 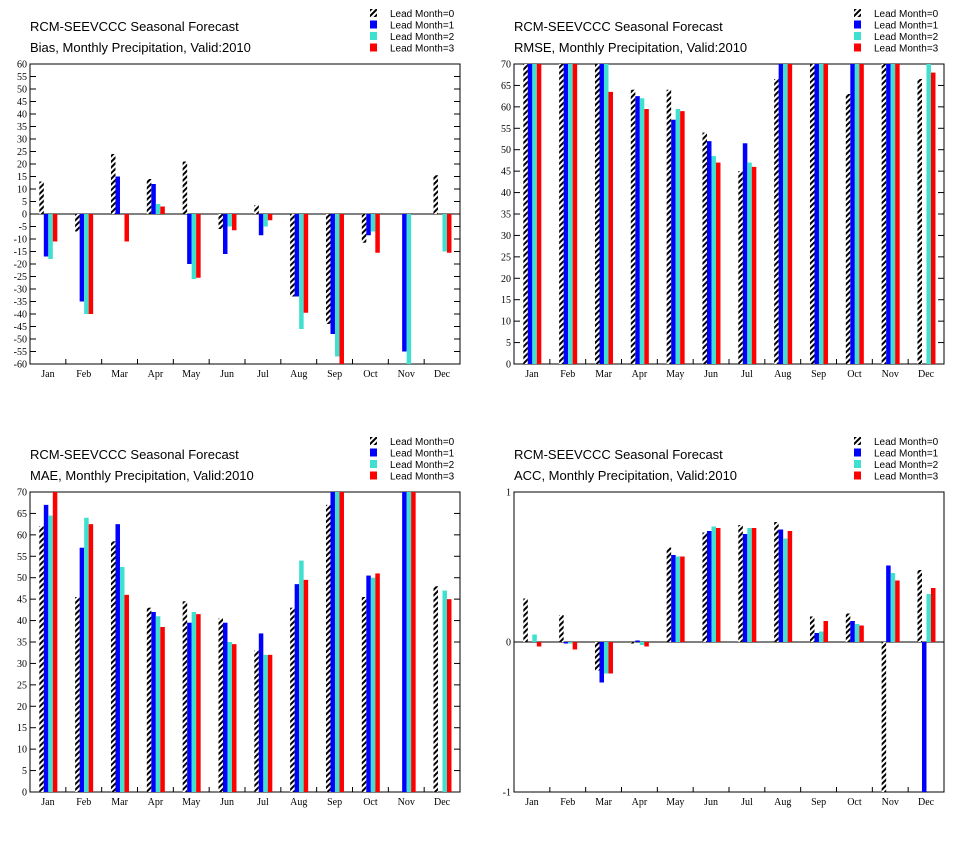 What do you see at coordinates (682, 599) in the screenshot?
I see `acc-bar-may-lead3` at bounding box center [682, 599].